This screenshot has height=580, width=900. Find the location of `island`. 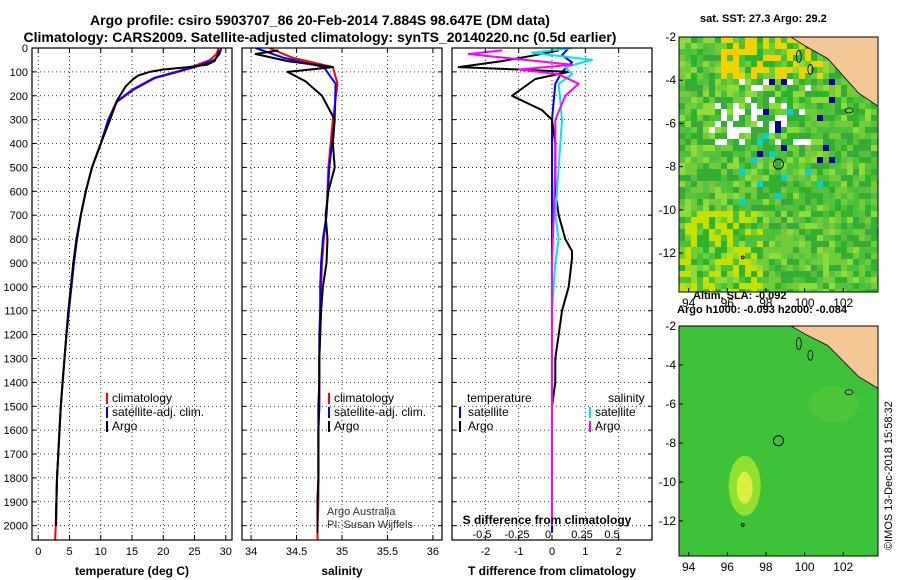

island is located at coordinates (810, 355).